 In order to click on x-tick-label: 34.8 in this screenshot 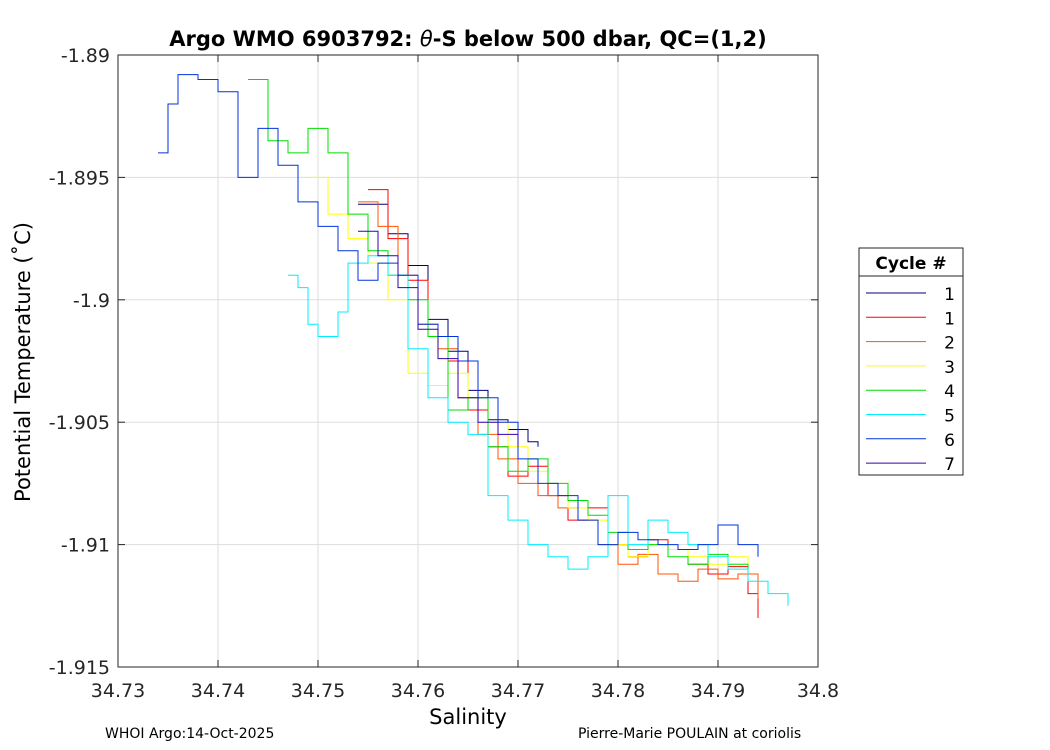, I will do `click(818, 691)`.